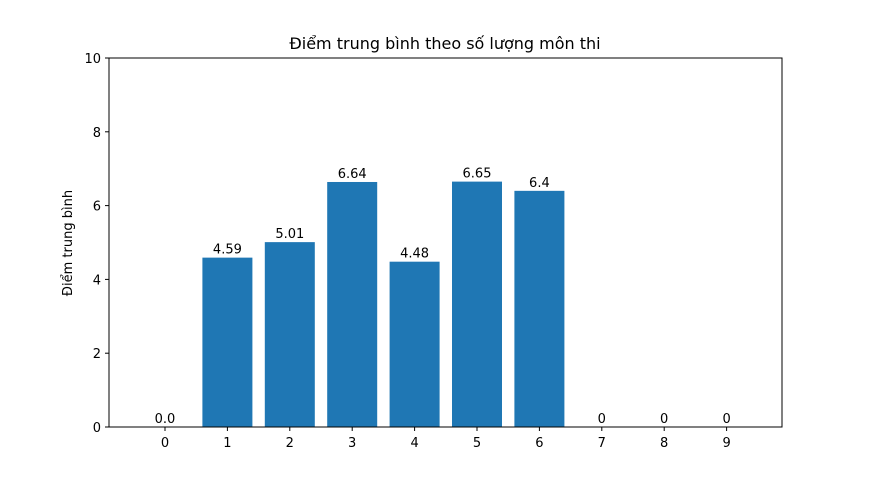 The width and height of the screenshot is (869, 480). What do you see at coordinates (602, 443) in the screenshot?
I see `x-tick-label-7: 7` at bounding box center [602, 443].